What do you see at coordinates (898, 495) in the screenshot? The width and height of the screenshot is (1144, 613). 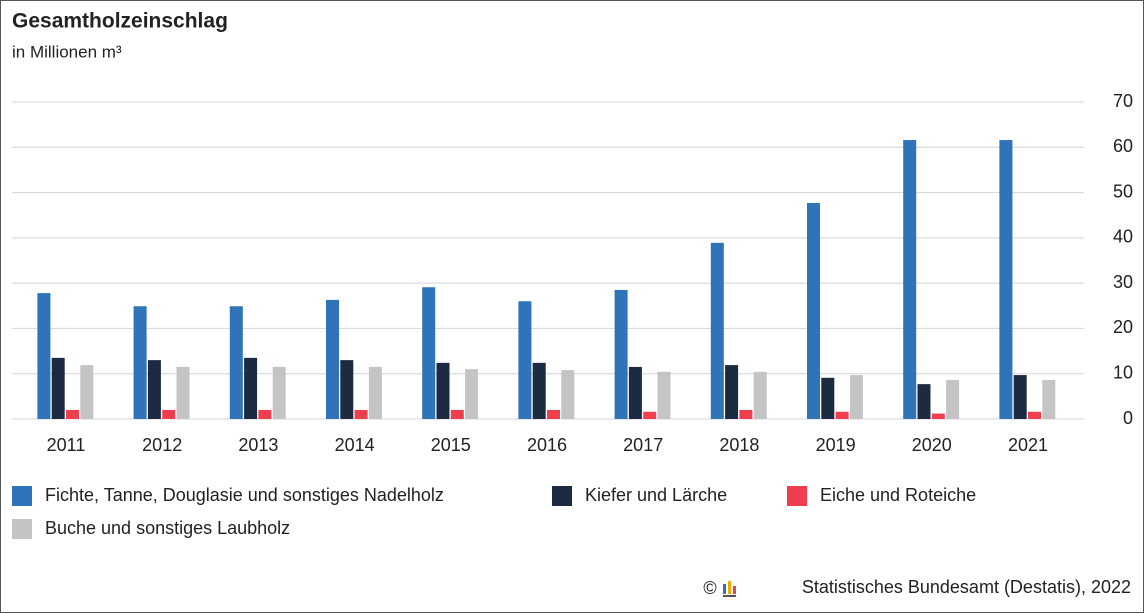 I see `legend-label: Eiche und Roteiche` at bounding box center [898, 495].